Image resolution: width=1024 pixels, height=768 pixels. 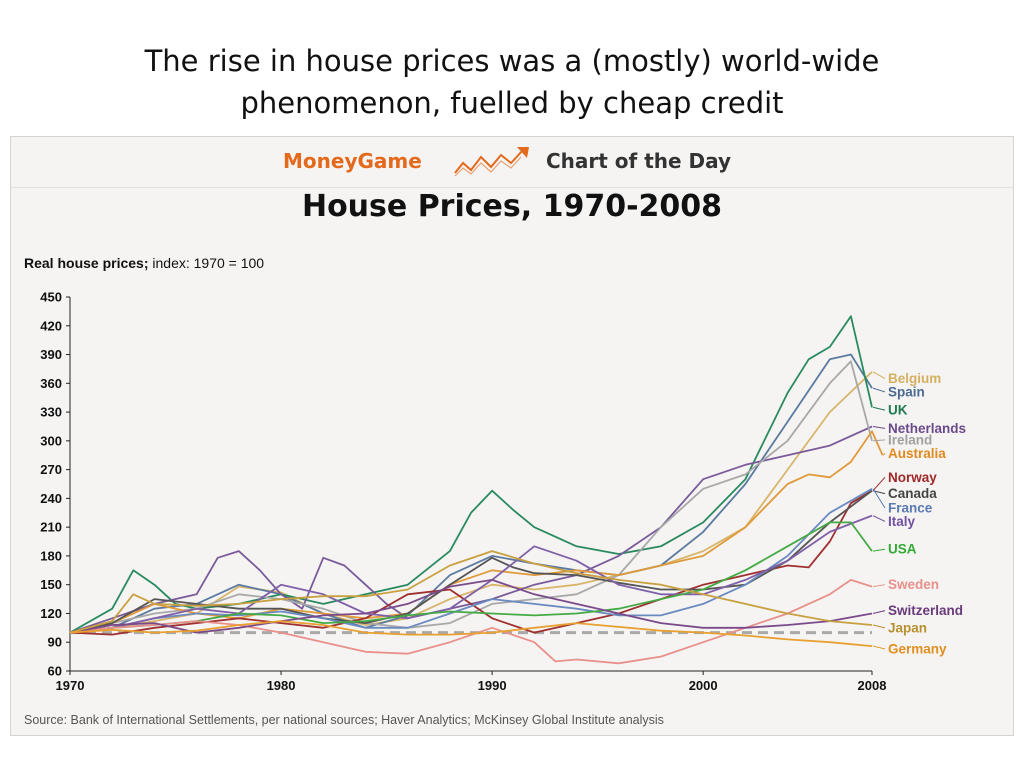 I want to click on x-tick-label: 2000, so click(x=703, y=685).